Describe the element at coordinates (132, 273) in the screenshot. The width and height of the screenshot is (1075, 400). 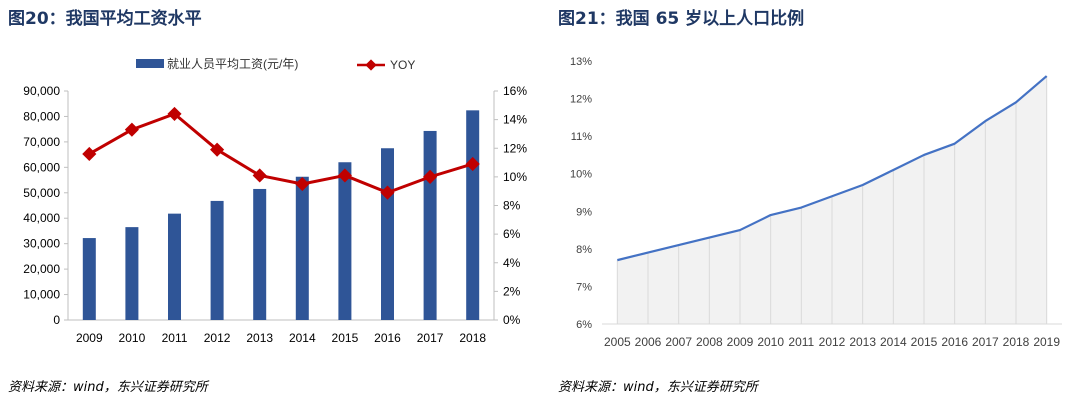
I see `wage-bar-2010` at that location.